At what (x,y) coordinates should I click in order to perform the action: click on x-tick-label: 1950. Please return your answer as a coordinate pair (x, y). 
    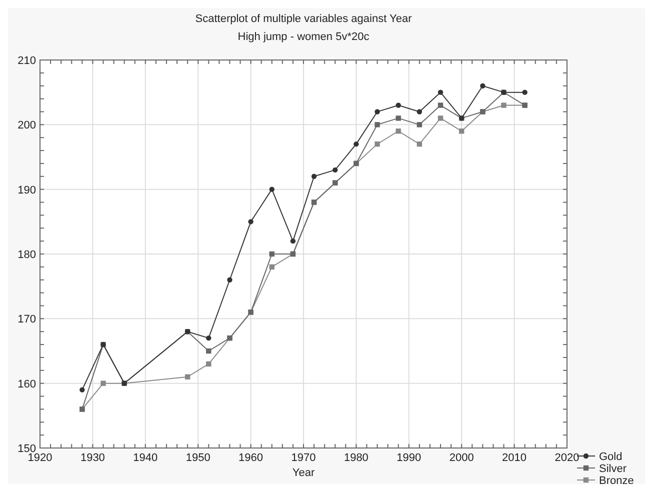
    Looking at the image, I should click on (198, 458).